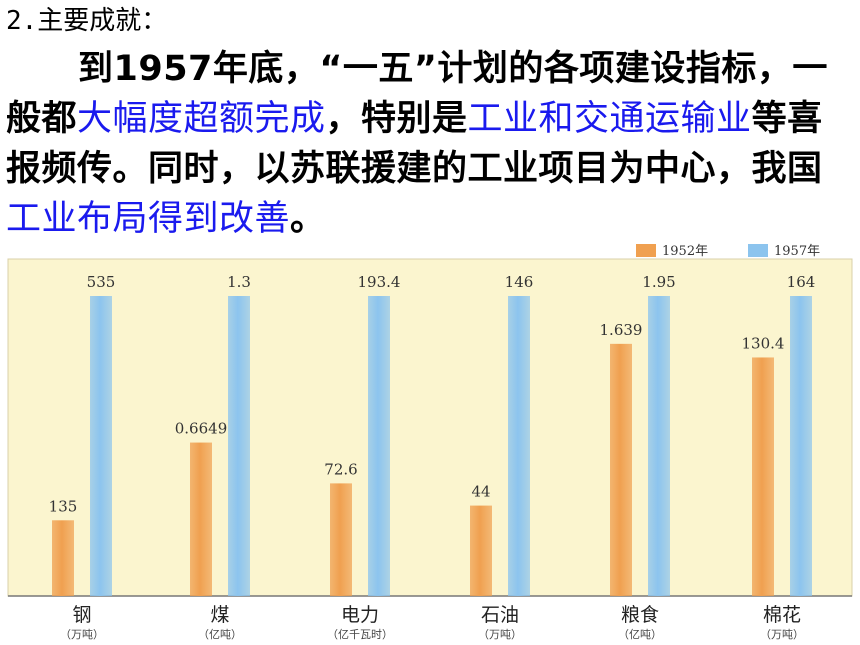  What do you see at coordinates (148, 219) in the screenshot?
I see `highlighted-phrase: 工业布局得到改善` at bounding box center [148, 219].